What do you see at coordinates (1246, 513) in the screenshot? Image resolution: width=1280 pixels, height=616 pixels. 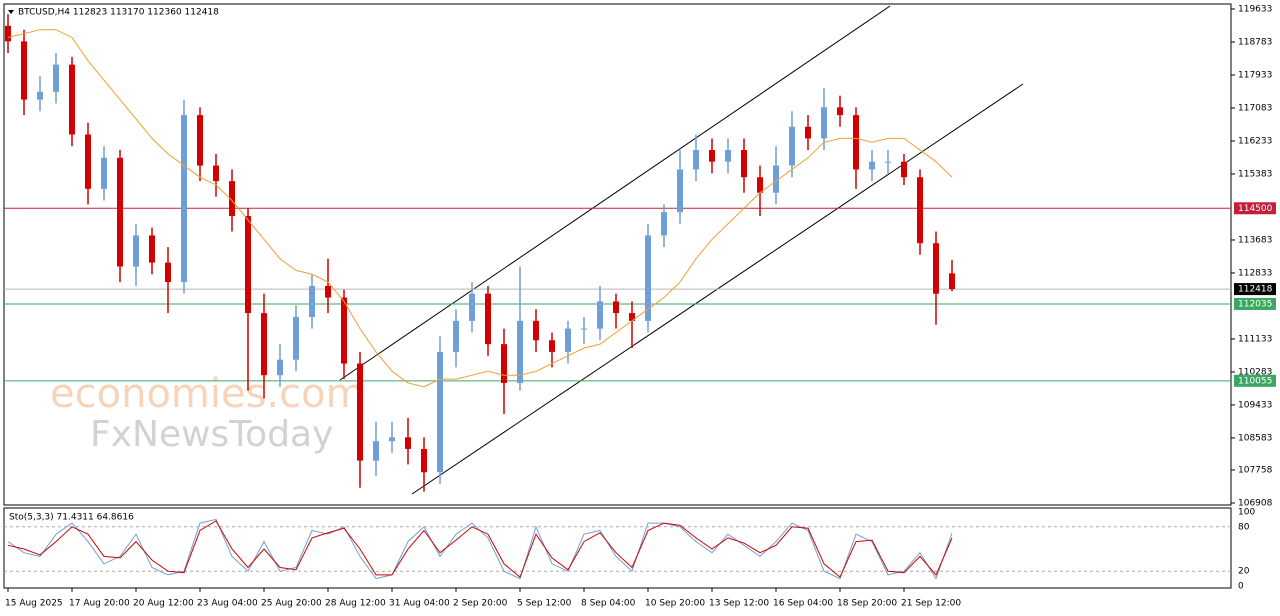 I see `y-tick-label: 100` at bounding box center [1246, 513].